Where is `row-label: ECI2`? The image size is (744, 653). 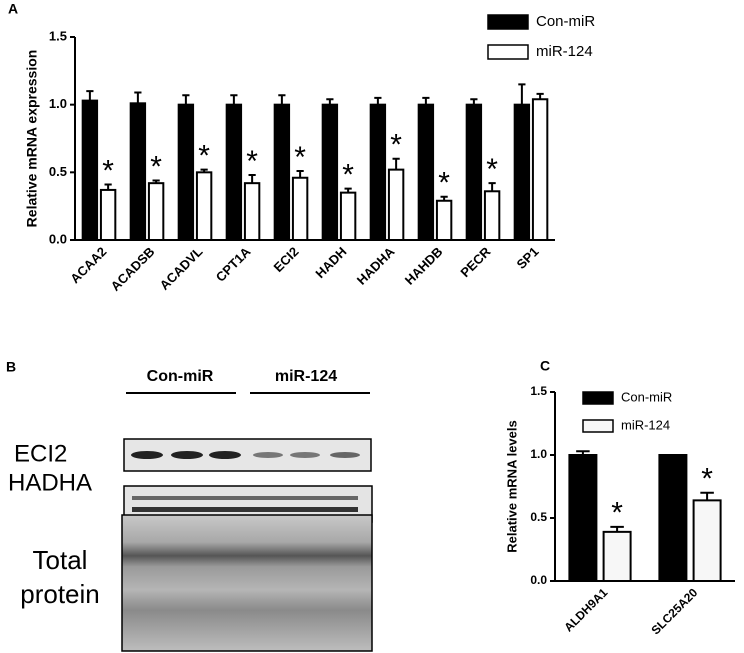 row-label: ECI2 is located at coordinates (40, 453).